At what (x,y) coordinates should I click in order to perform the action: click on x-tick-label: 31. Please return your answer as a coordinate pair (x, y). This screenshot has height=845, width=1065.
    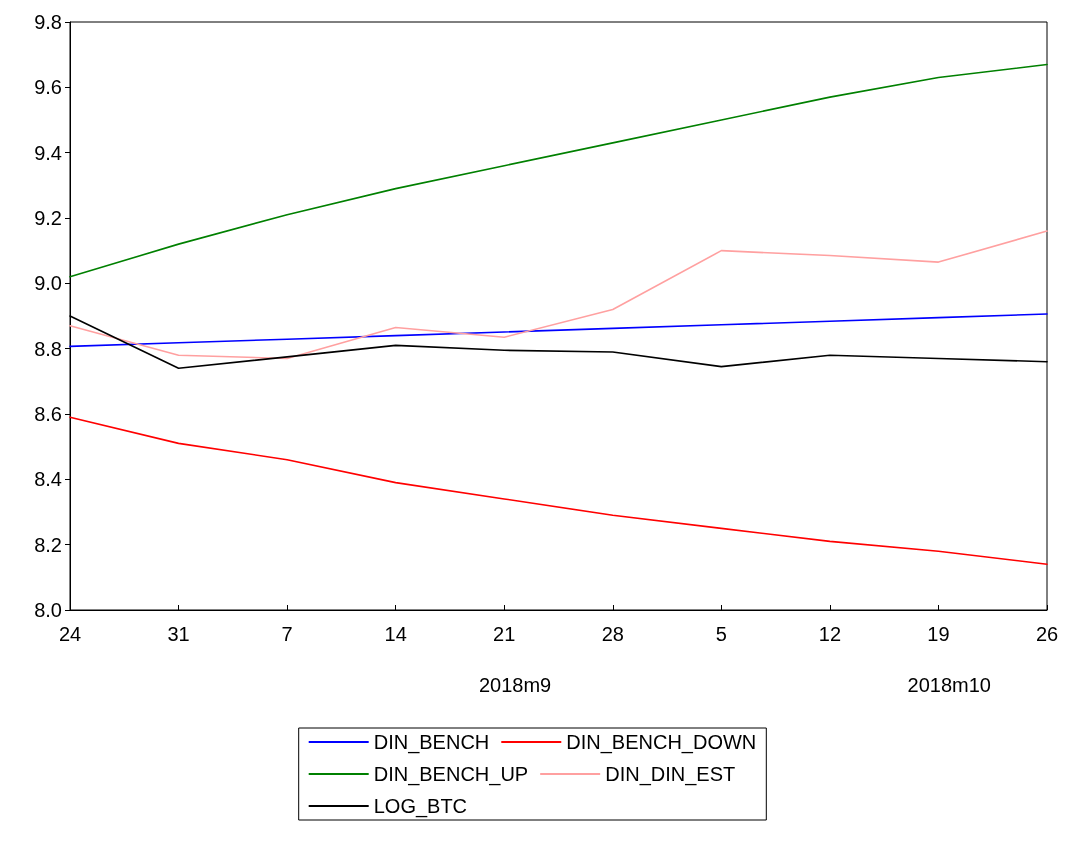
    Looking at the image, I should click on (178, 634).